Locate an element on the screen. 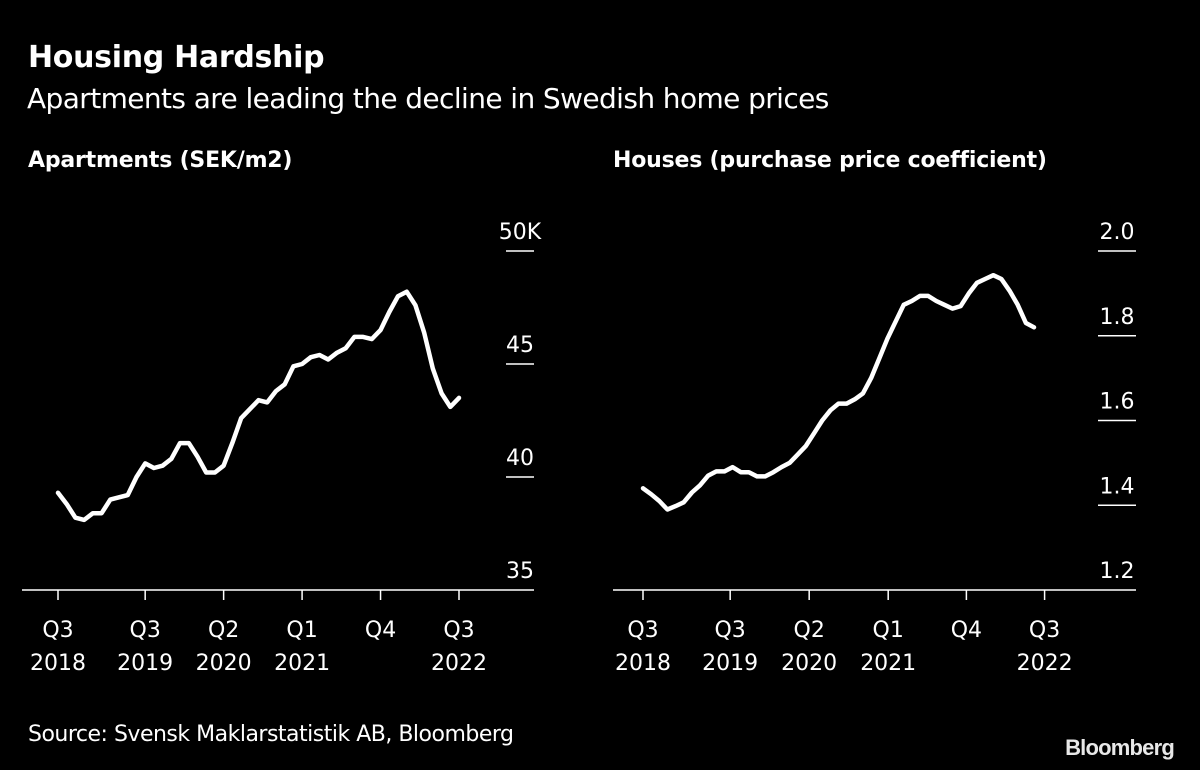  y-tick-label: 1.2 is located at coordinates (1117, 571).